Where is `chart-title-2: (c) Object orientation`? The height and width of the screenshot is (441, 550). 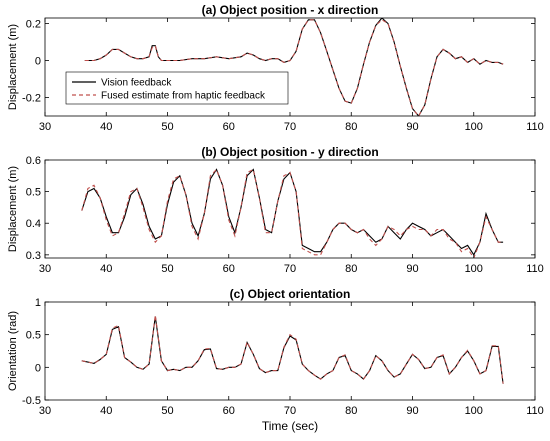 chart-title-2: (c) Object orientation is located at coordinates (290, 294).